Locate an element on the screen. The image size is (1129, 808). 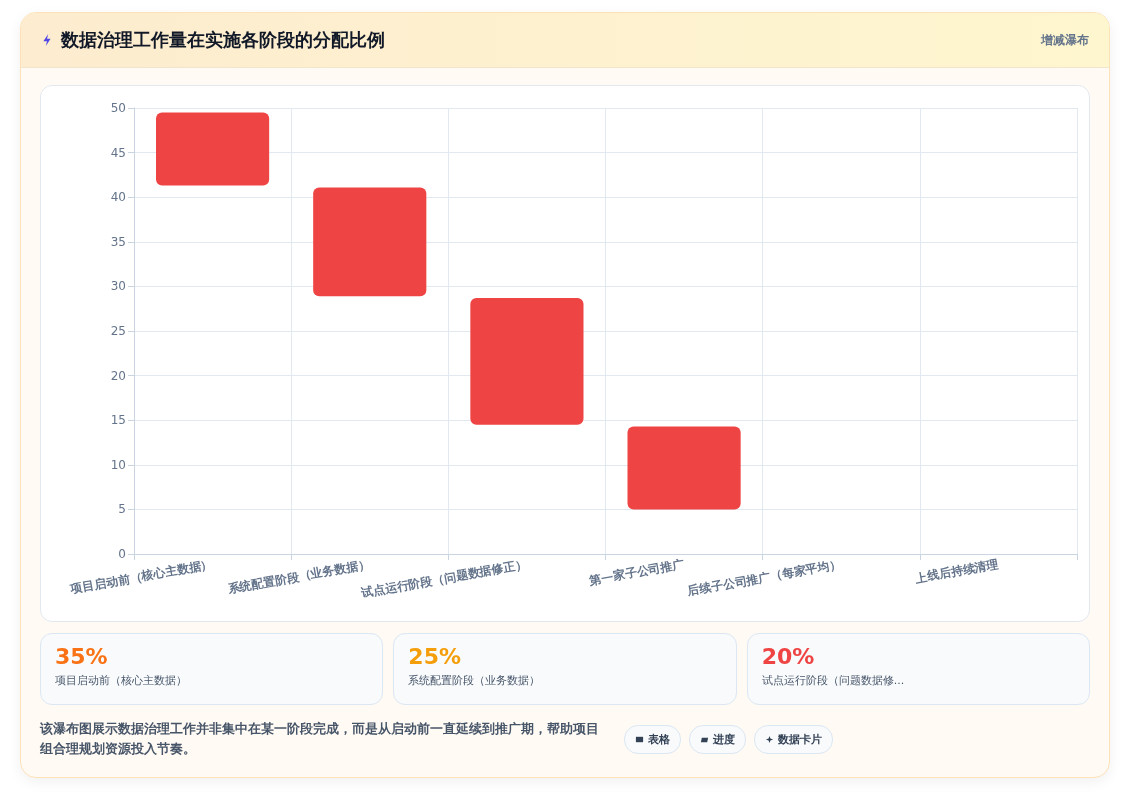
chart-title: 数据治理工作量在实施各阶段的分配比例 is located at coordinates (223, 40).